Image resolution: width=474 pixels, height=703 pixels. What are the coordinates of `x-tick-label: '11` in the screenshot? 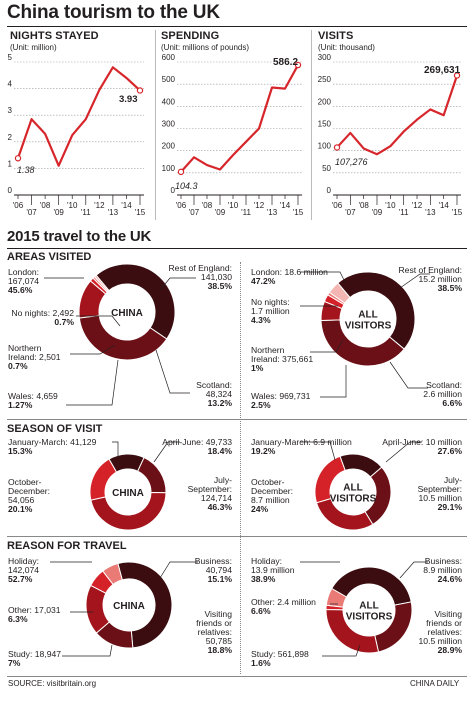 It's located at (86, 212).